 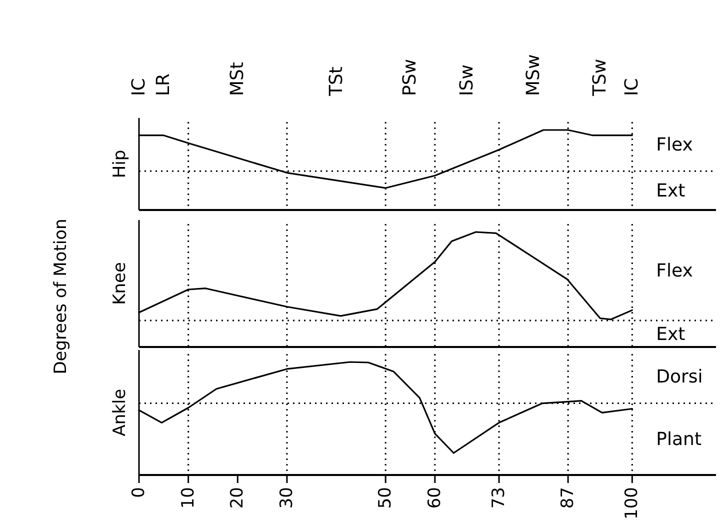 What do you see at coordinates (568, 498) in the screenshot?
I see `x-tick-label: 87` at bounding box center [568, 498].